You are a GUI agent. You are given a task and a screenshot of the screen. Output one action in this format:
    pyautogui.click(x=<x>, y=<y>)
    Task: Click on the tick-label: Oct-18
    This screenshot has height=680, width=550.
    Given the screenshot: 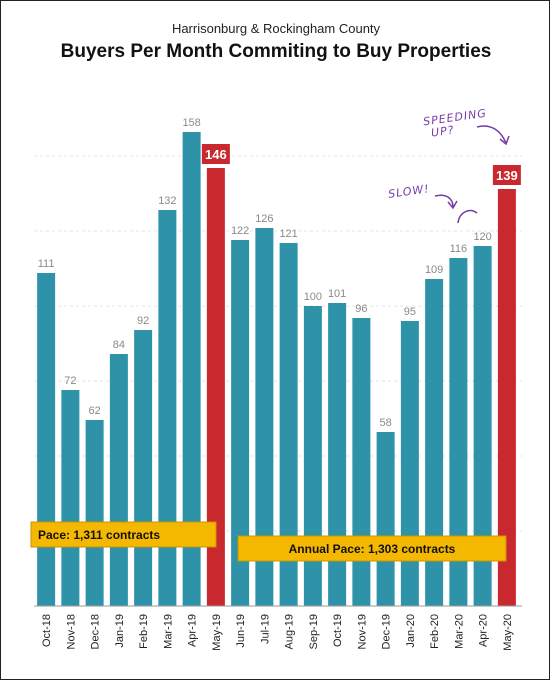 What is the action you would take?
    pyautogui.click(x=47, y=630)
    